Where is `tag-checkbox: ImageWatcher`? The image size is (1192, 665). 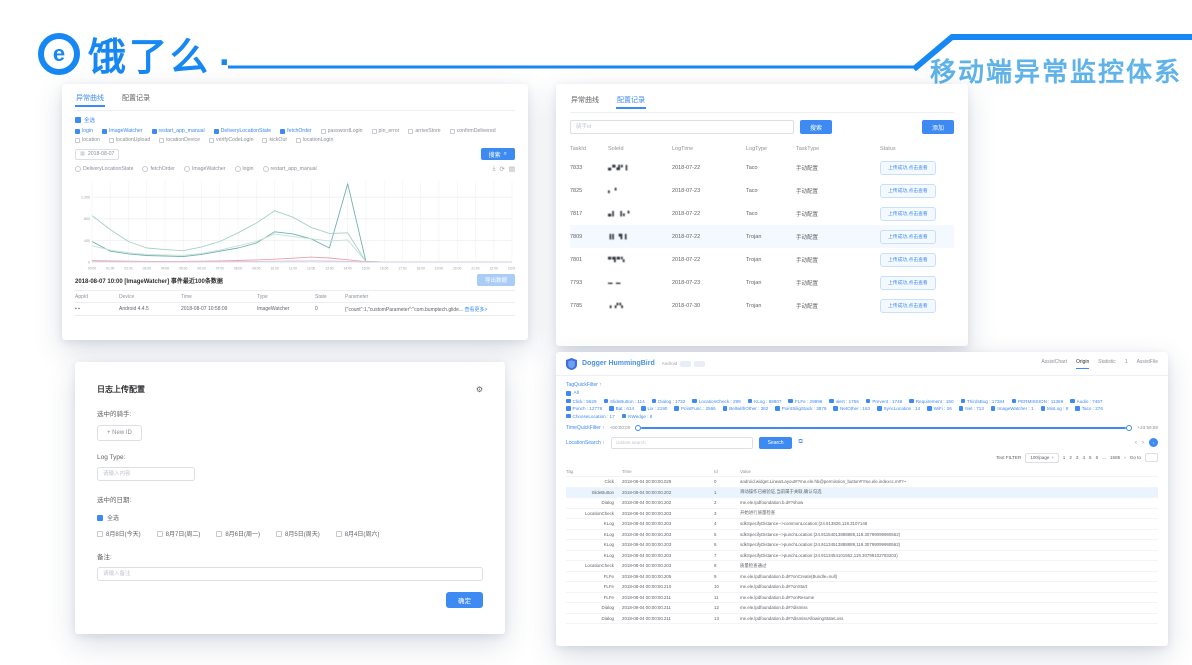 tag-checkbox: ImageWatcher is located at coordinates (122, 131).